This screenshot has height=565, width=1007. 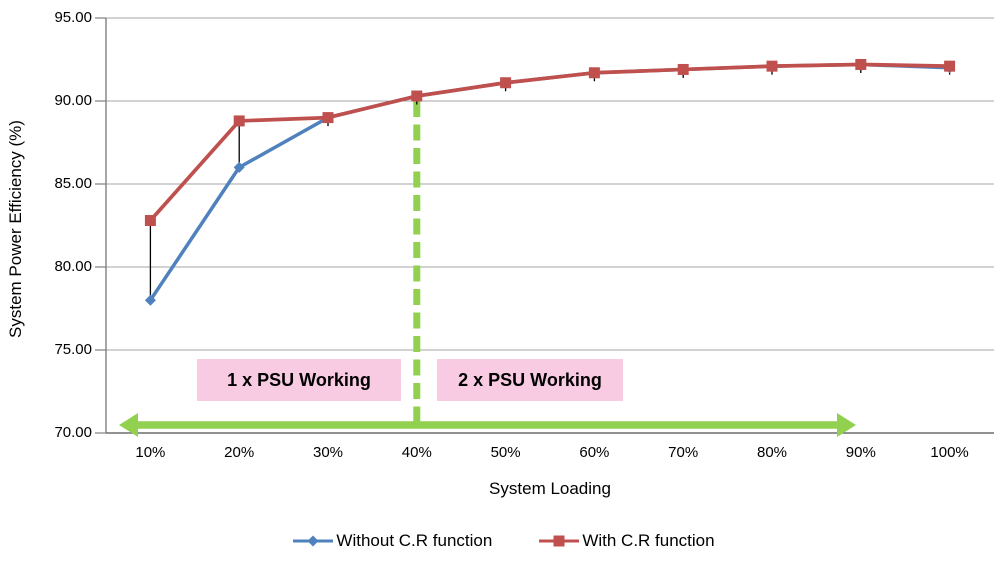 What do you see at coordinates (150, 452) in the screenshot?
I see `x-tick-label: 10%` at bounding box center [150, 452].